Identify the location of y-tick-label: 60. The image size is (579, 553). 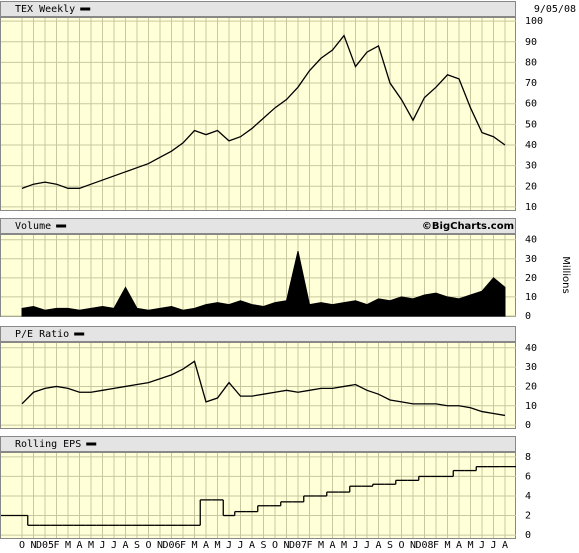
(531, 104).